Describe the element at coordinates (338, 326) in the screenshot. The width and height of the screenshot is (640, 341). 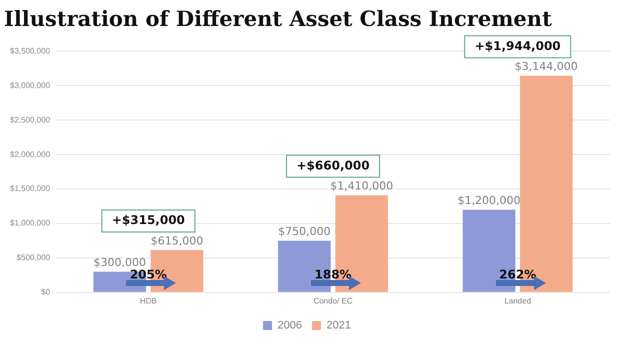
I see `legend-label: 2021` at that location.